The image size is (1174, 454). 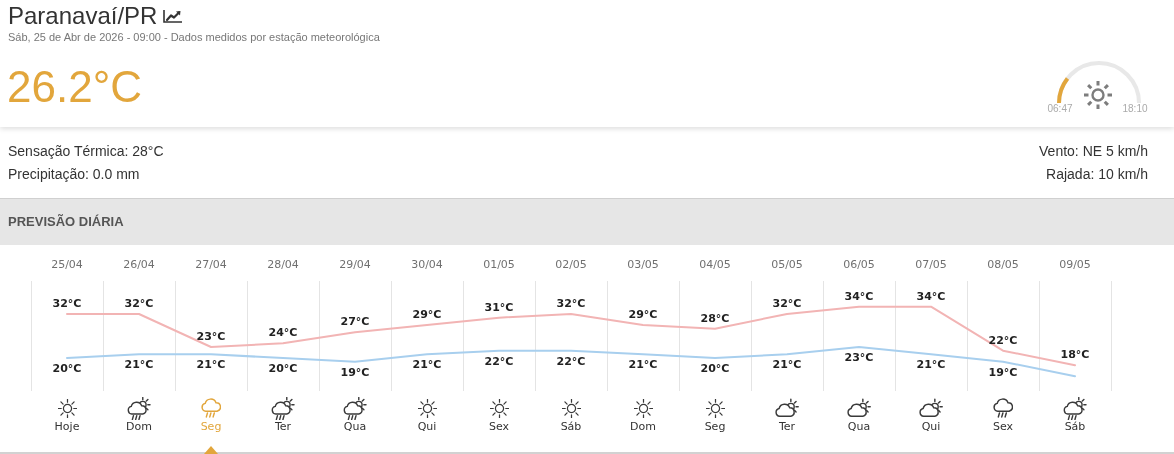 I want to click on x-tick-label: 26/04, so click(x=139, y=264).